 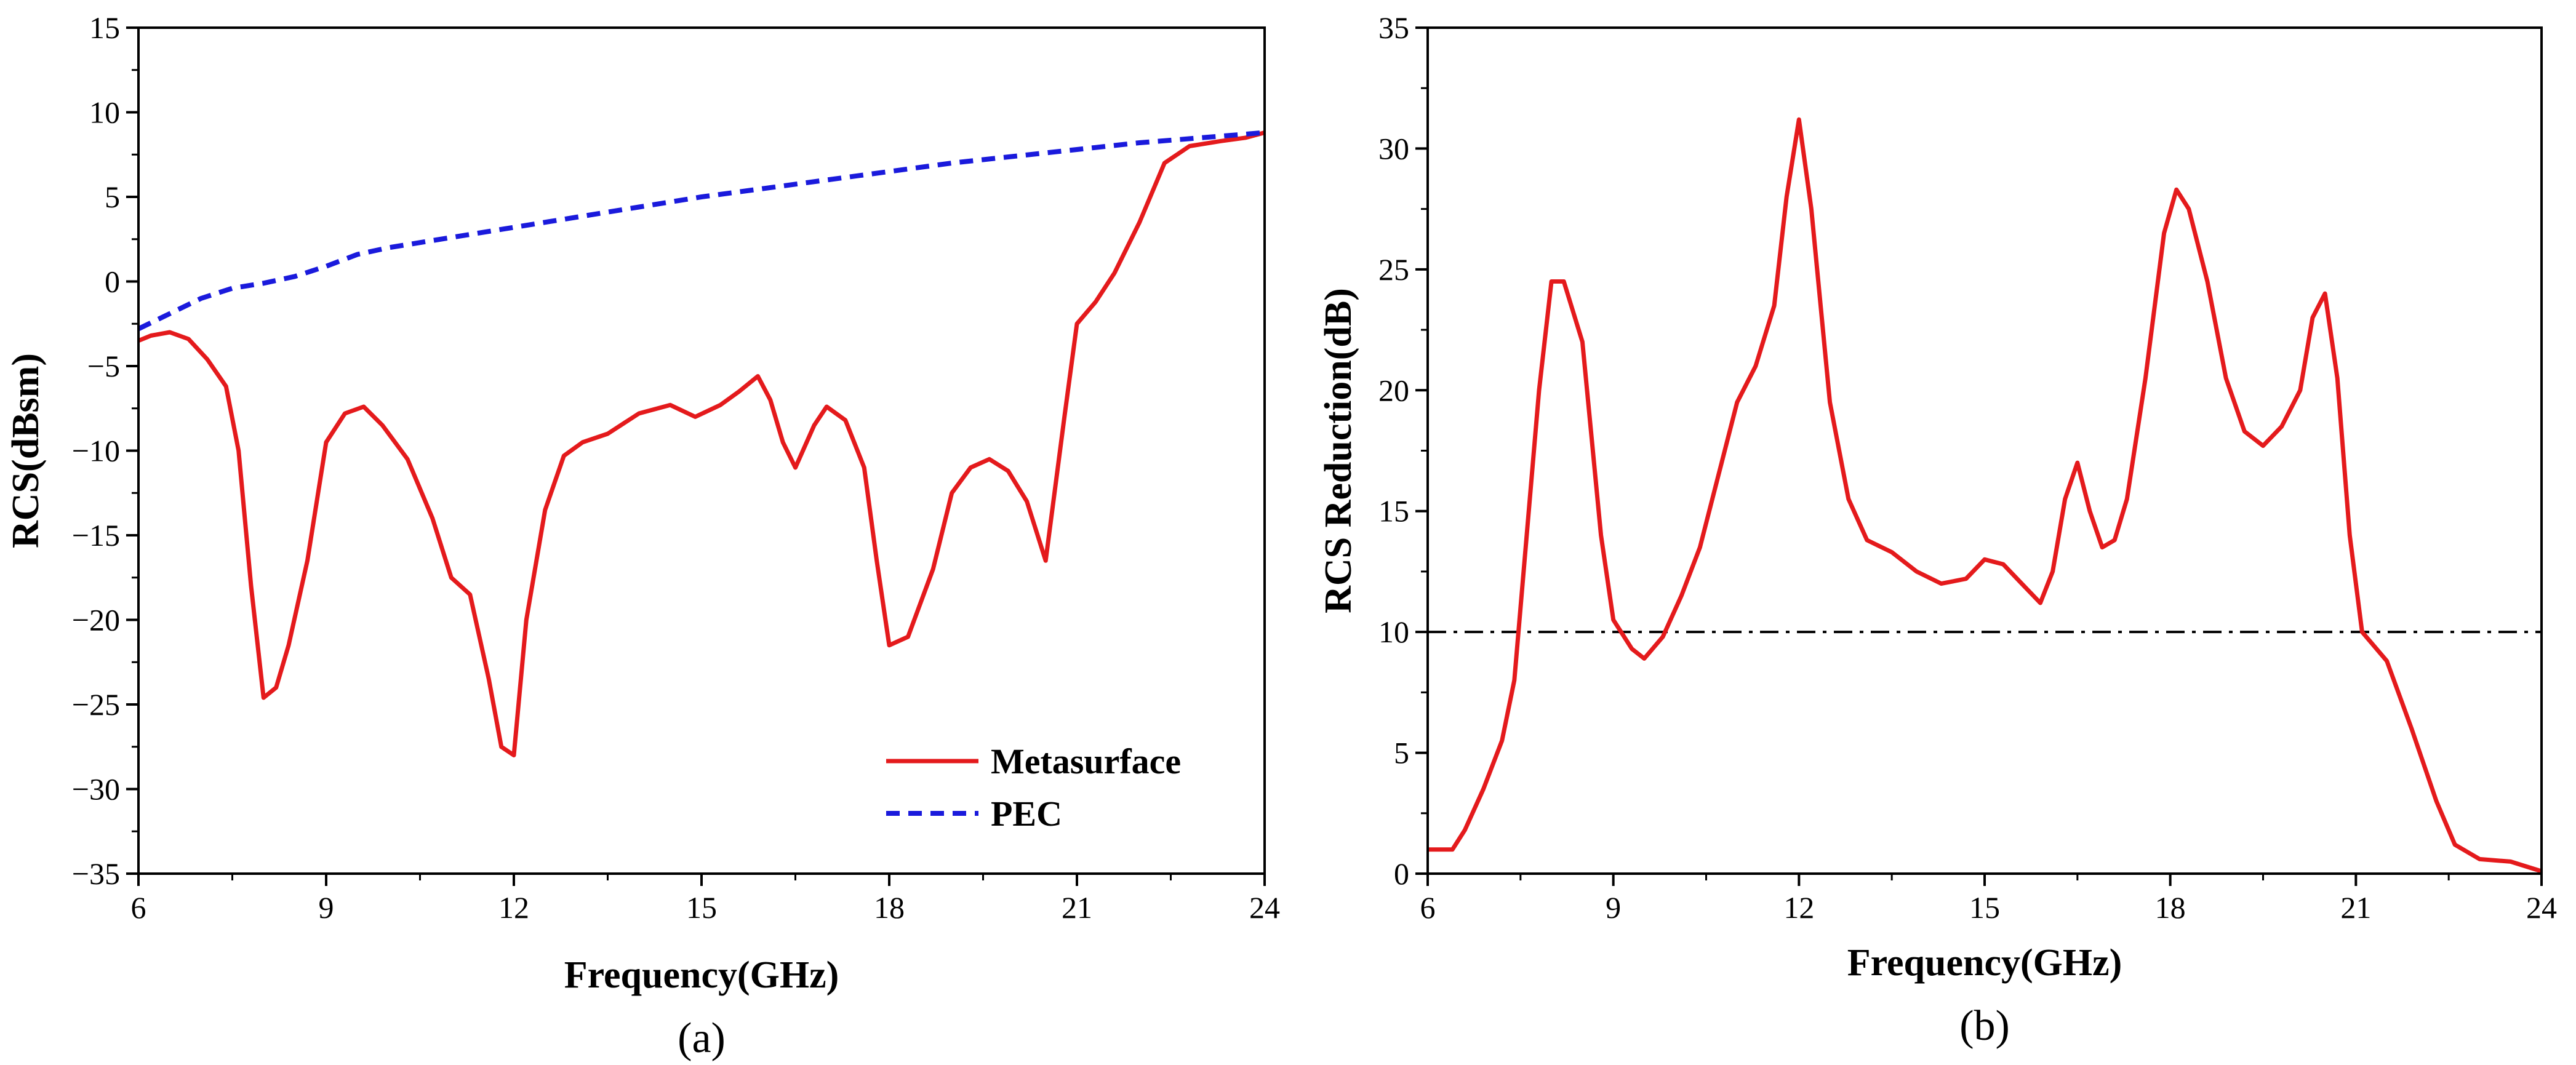 I want to click on panel-a-label: (a), so click(x=702, y=1038).